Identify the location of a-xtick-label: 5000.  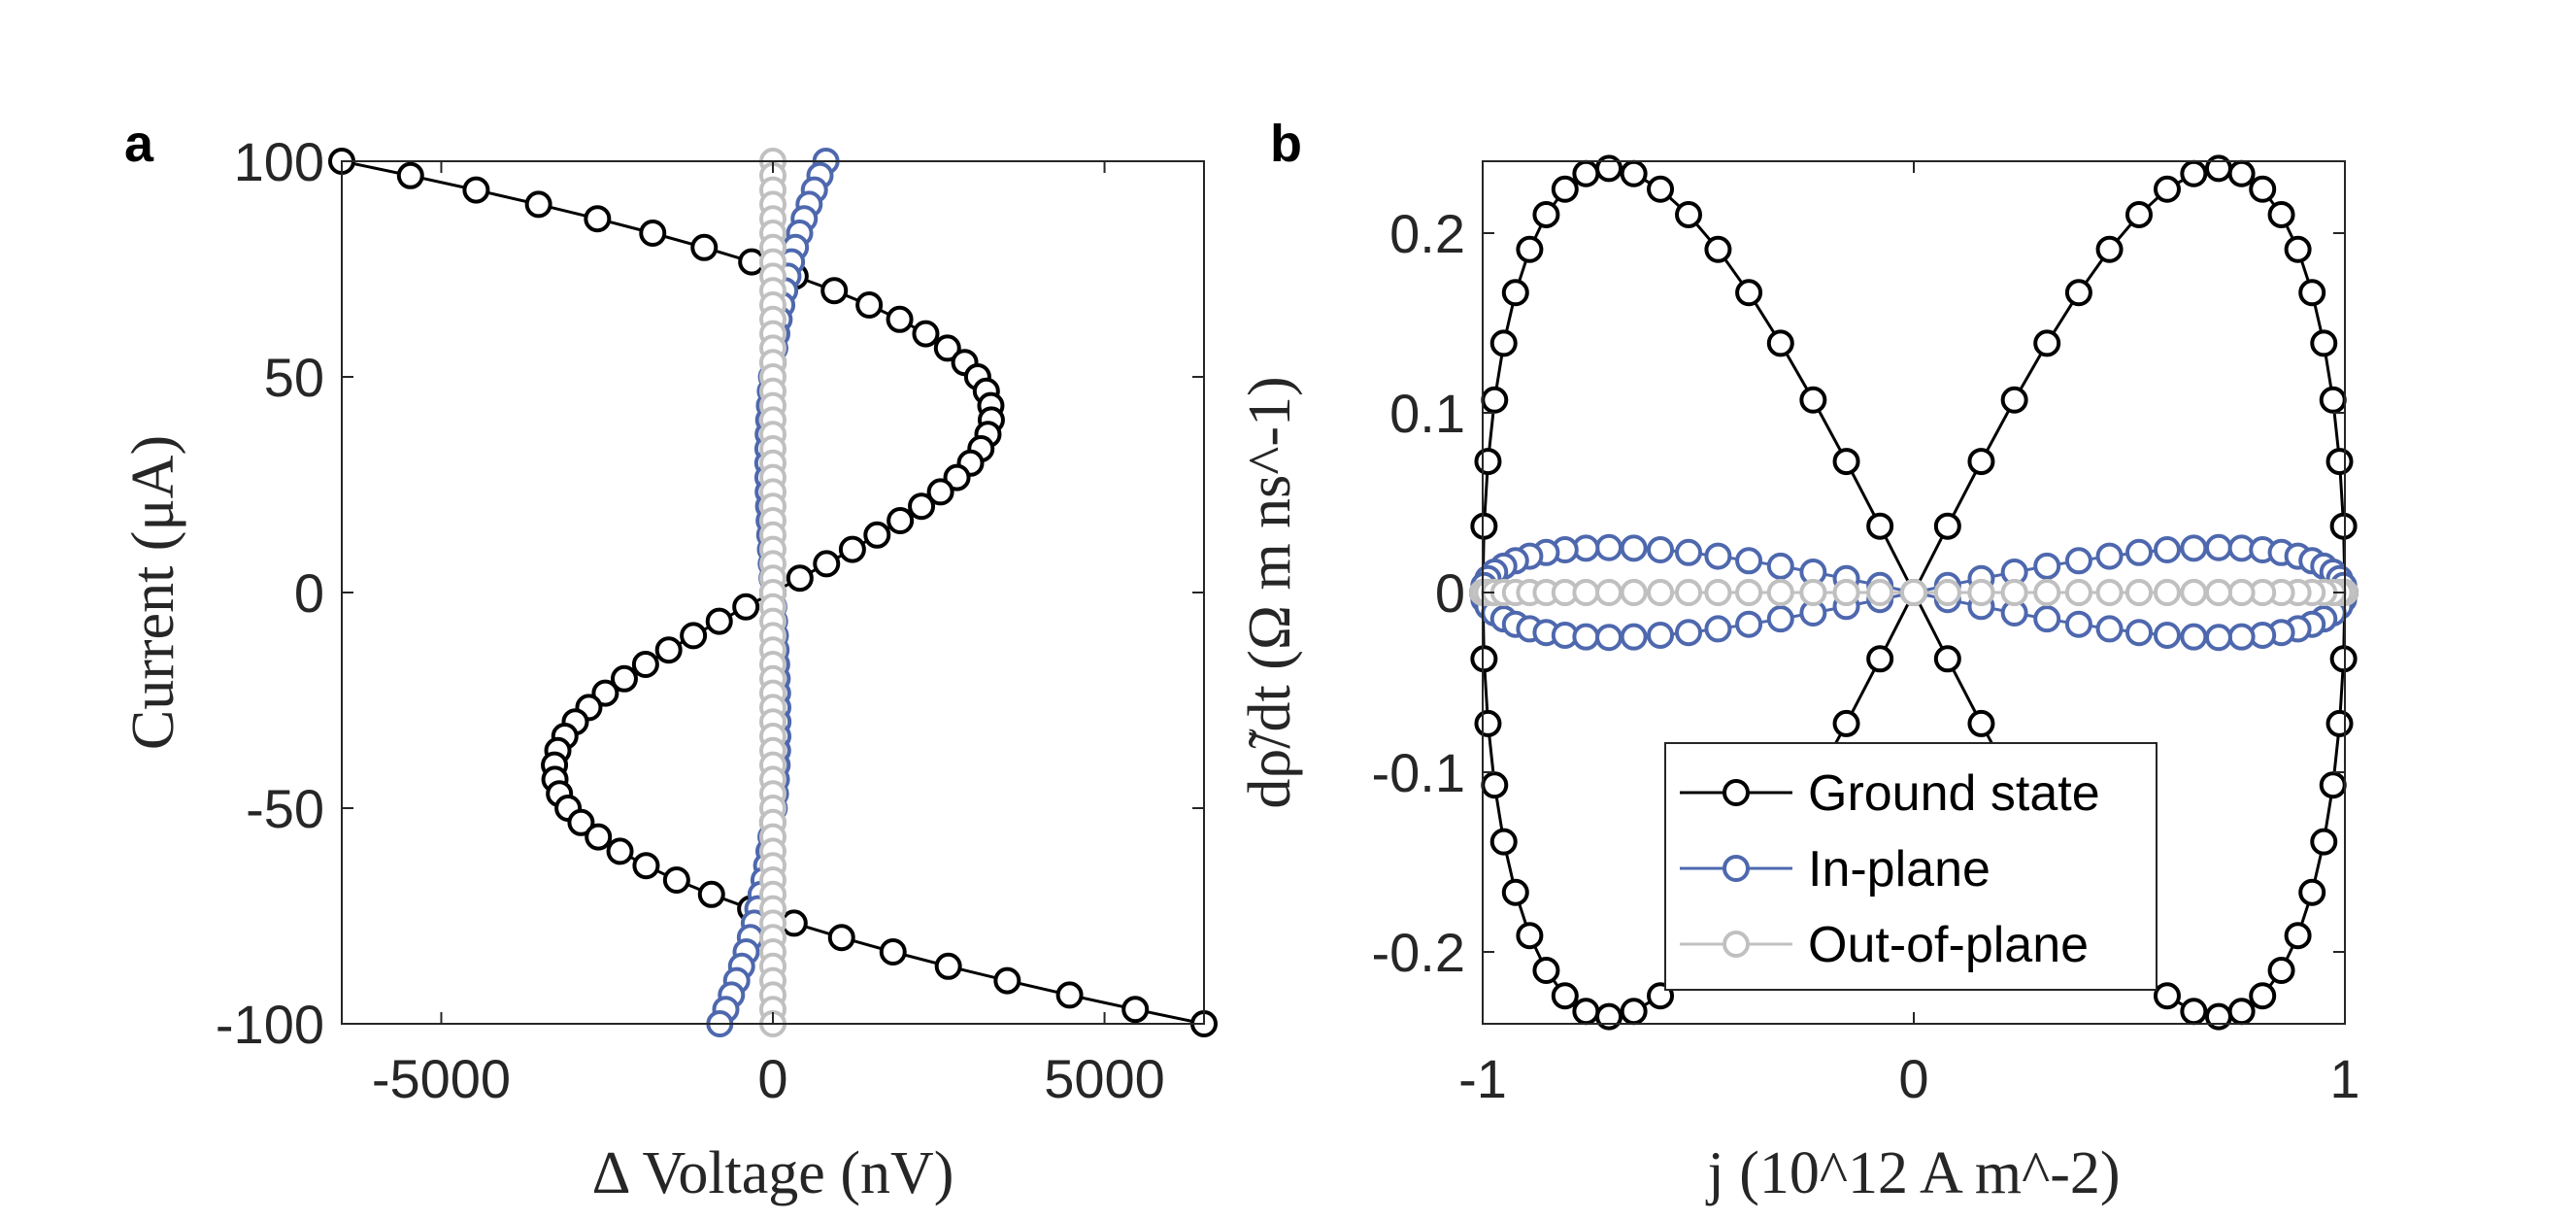
(1105, 1079).